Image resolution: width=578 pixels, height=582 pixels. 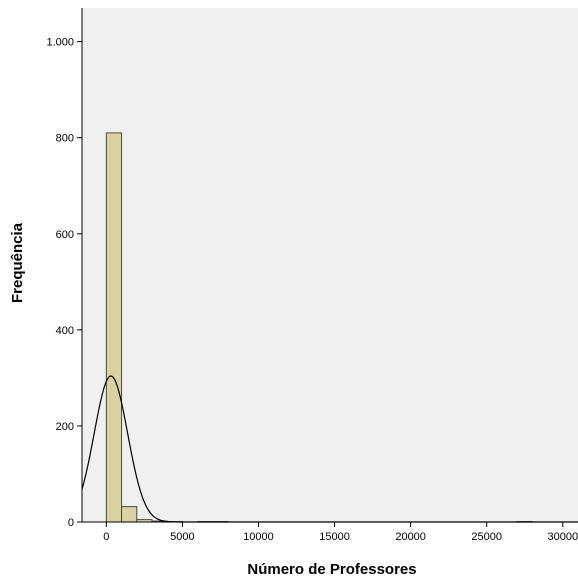 What do you see at coordinates (65, 427) in the screenshot?
I see `y-tick-label: 200` at bounding box center [65, 427].